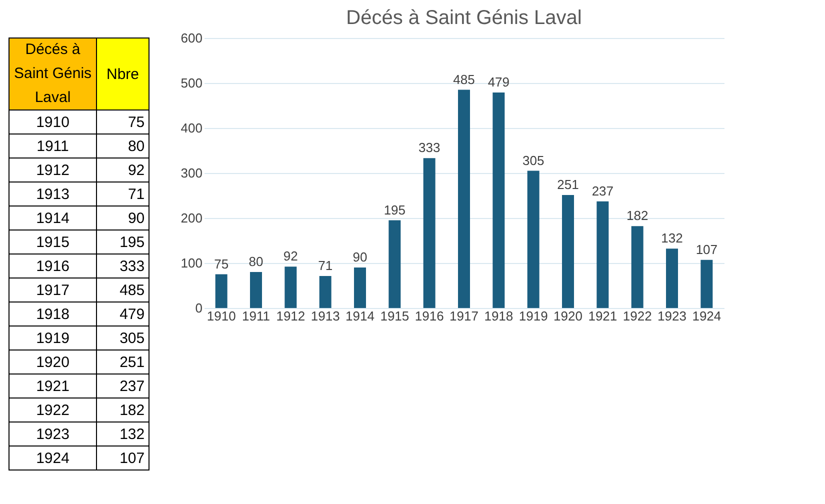 The image size is (825, 504). I want to click on y-tick-label: 1914, so click(53, 218).